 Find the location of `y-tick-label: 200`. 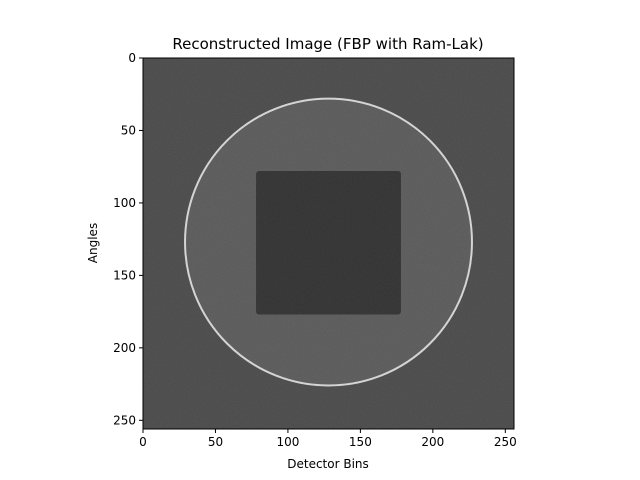

y-tick-label: 200 is located at coordinates (124, 348).